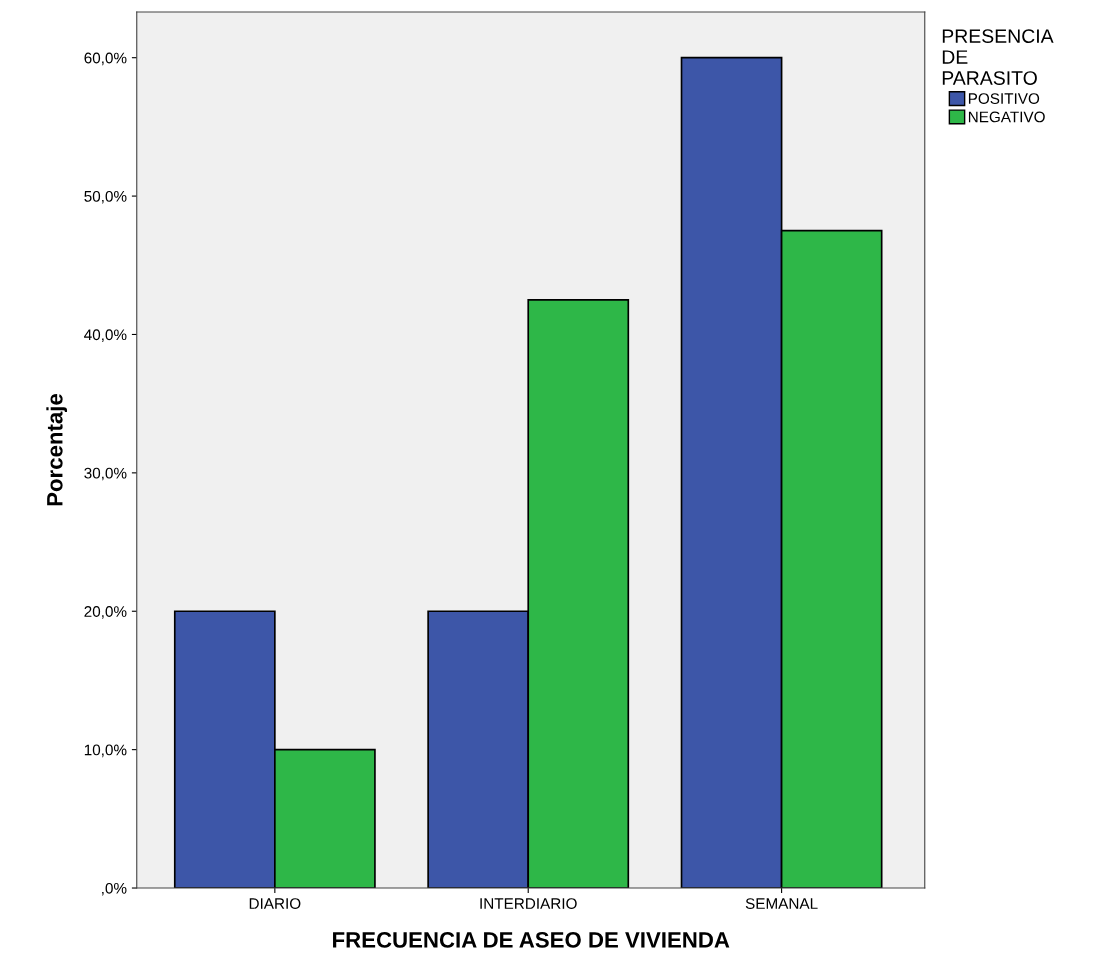 The image size is (1094, 978). Describe the element at coordinates (1006, 117) in the screenshot. I see `legend-label: NEGATIVO` at that location.